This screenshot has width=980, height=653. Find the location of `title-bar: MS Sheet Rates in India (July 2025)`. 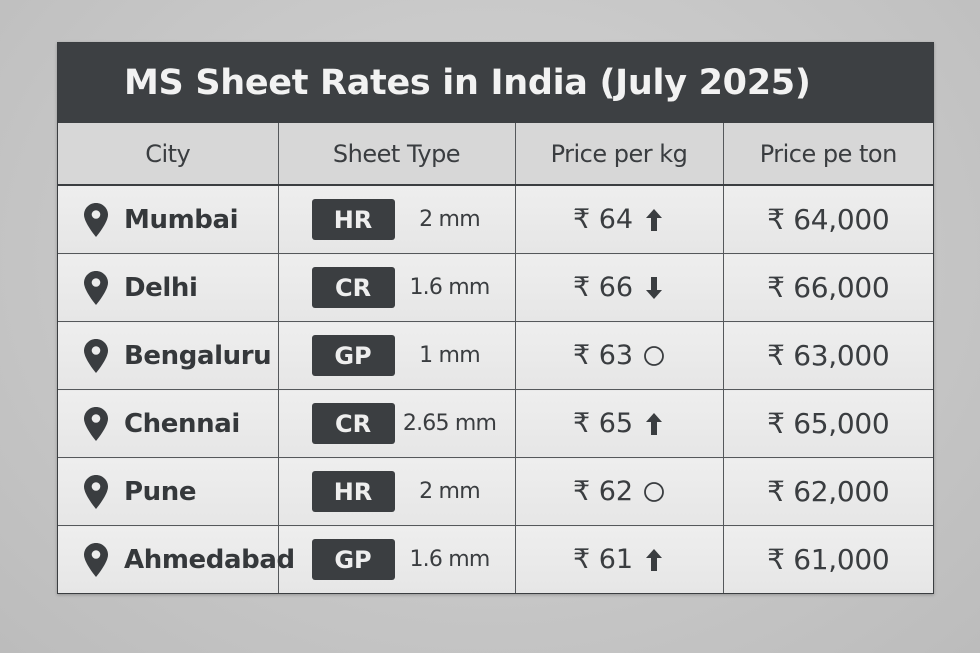

title-bar: MS Sheet Rates in India (July 2025) is located at coordinates (495, 83).